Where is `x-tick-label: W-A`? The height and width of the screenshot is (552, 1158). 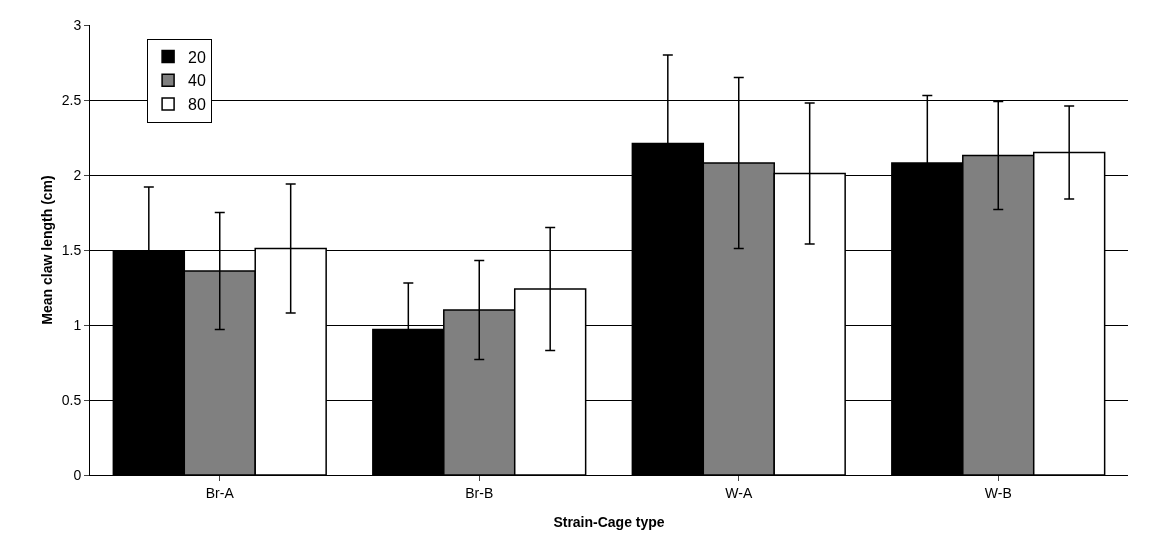
x-tick-label: W-A is located at coordinates (739, 492).